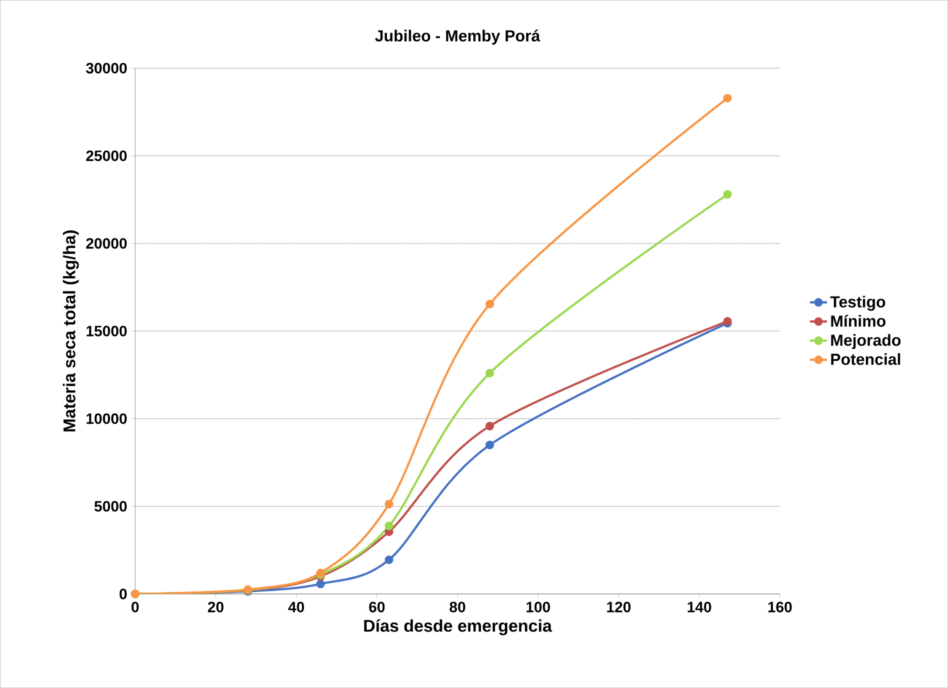 The height and width of the screenshot is (688, 948). I want to click on y-tick-label: 20000, so click(106, 243).